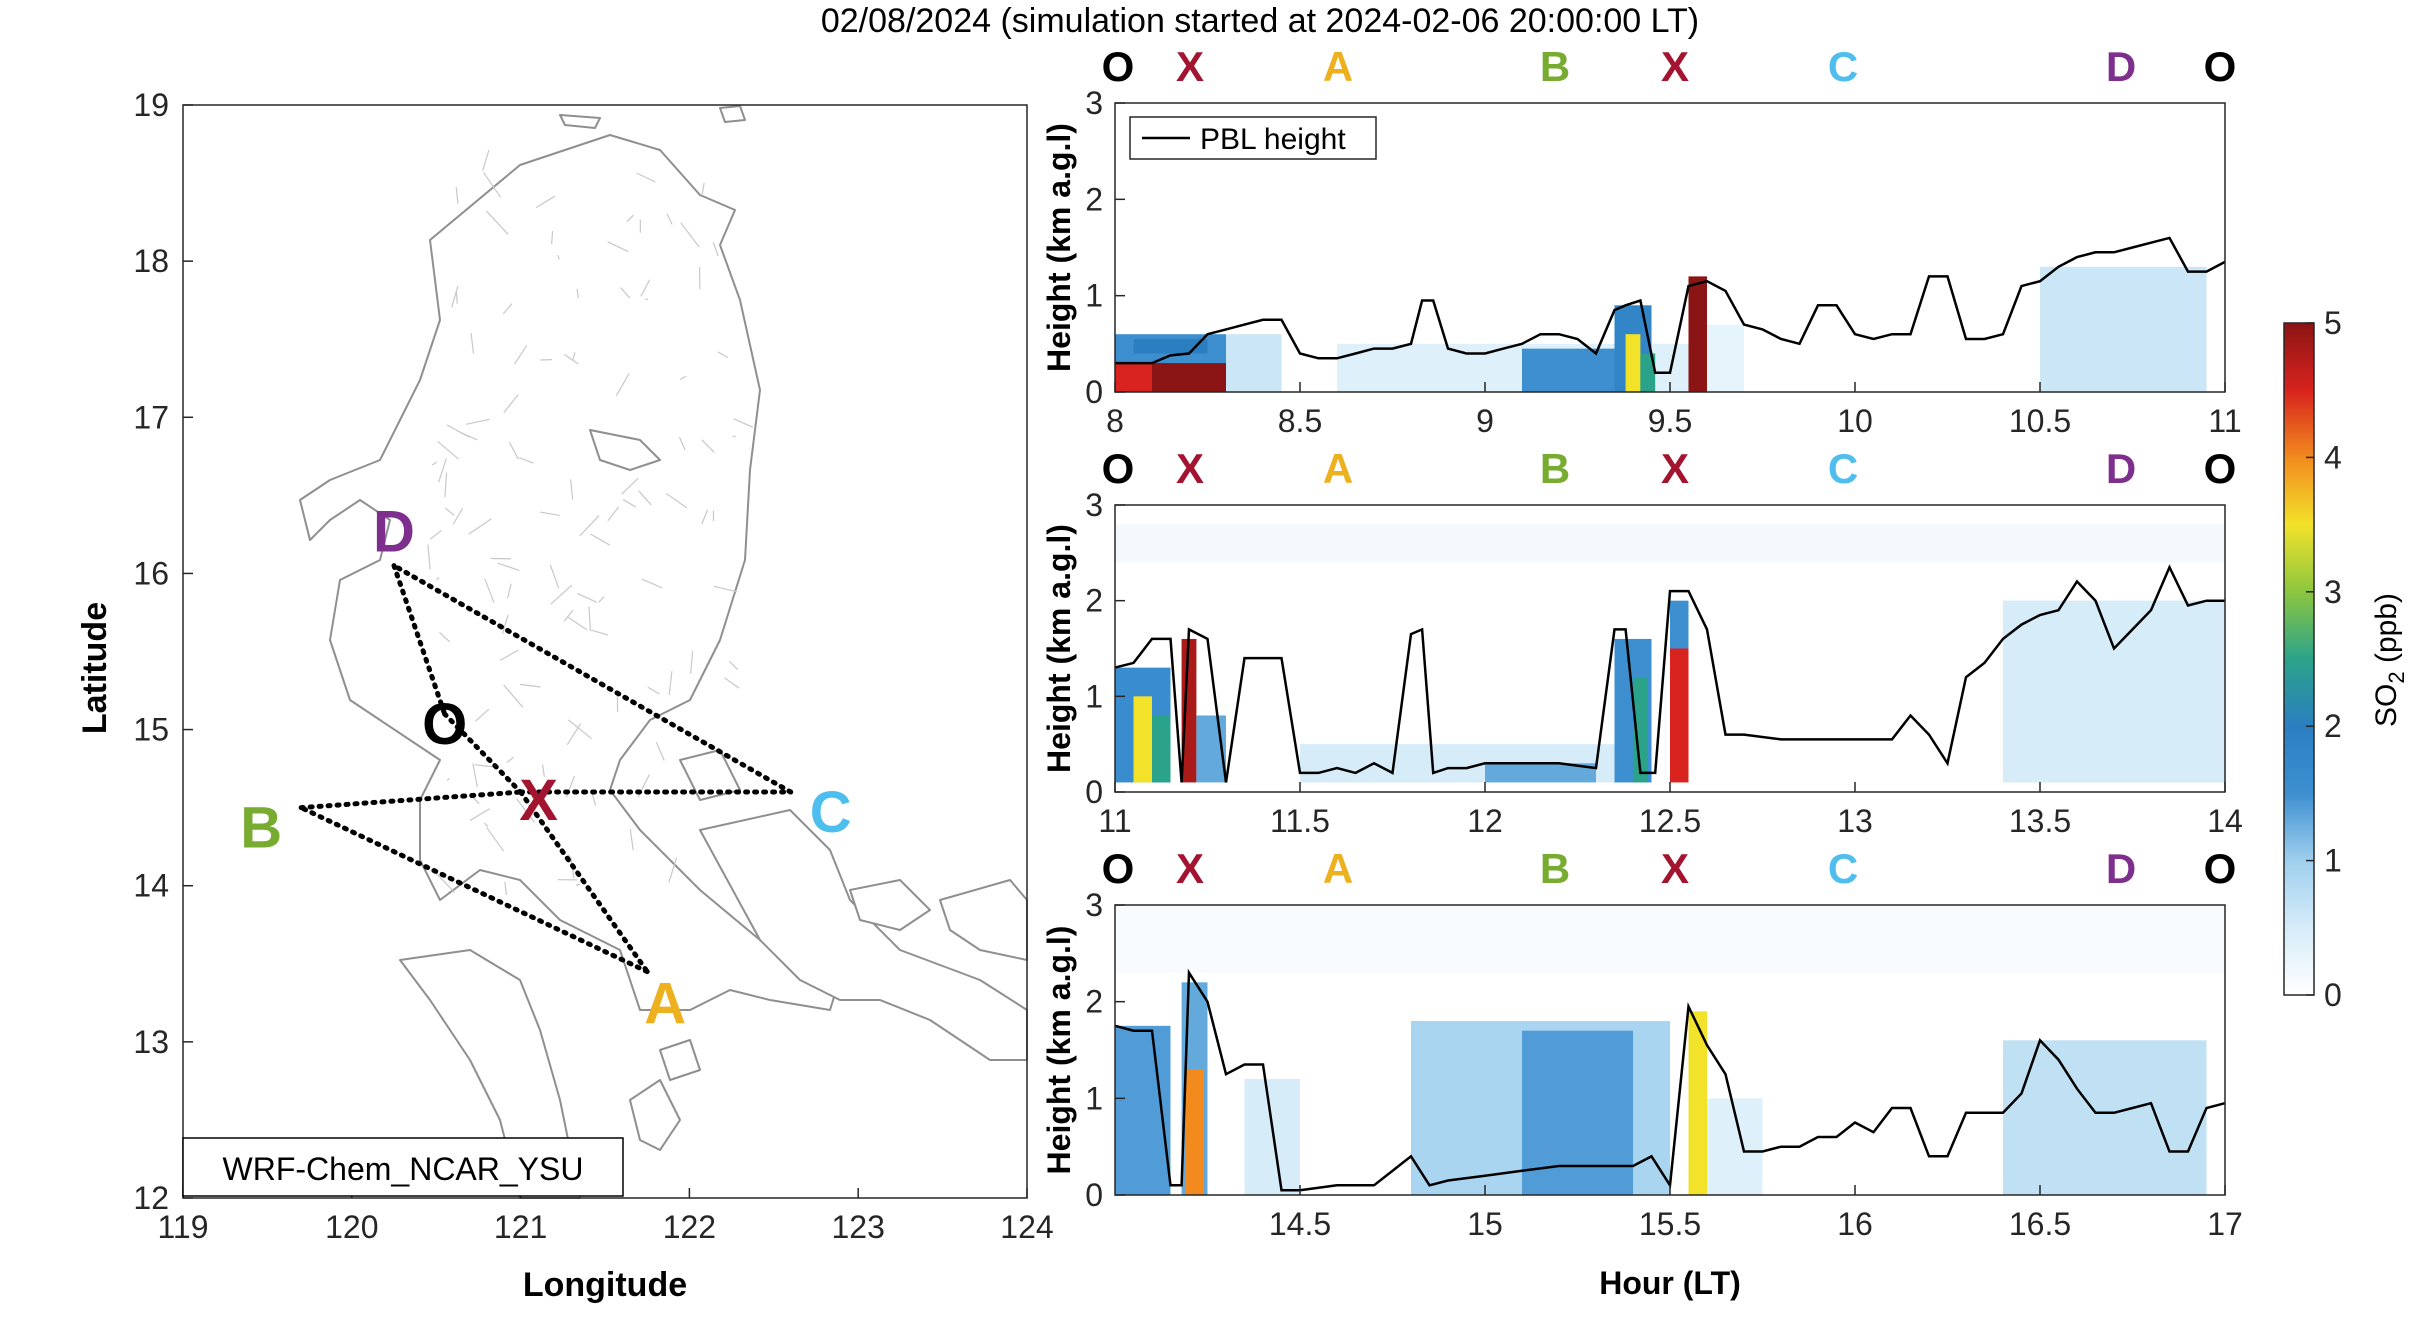 This screenshot has width=2422, height=1328. Describe the element at coordinates (665, 1004) in the screenshot. I see `map-point-A: A` at that location.